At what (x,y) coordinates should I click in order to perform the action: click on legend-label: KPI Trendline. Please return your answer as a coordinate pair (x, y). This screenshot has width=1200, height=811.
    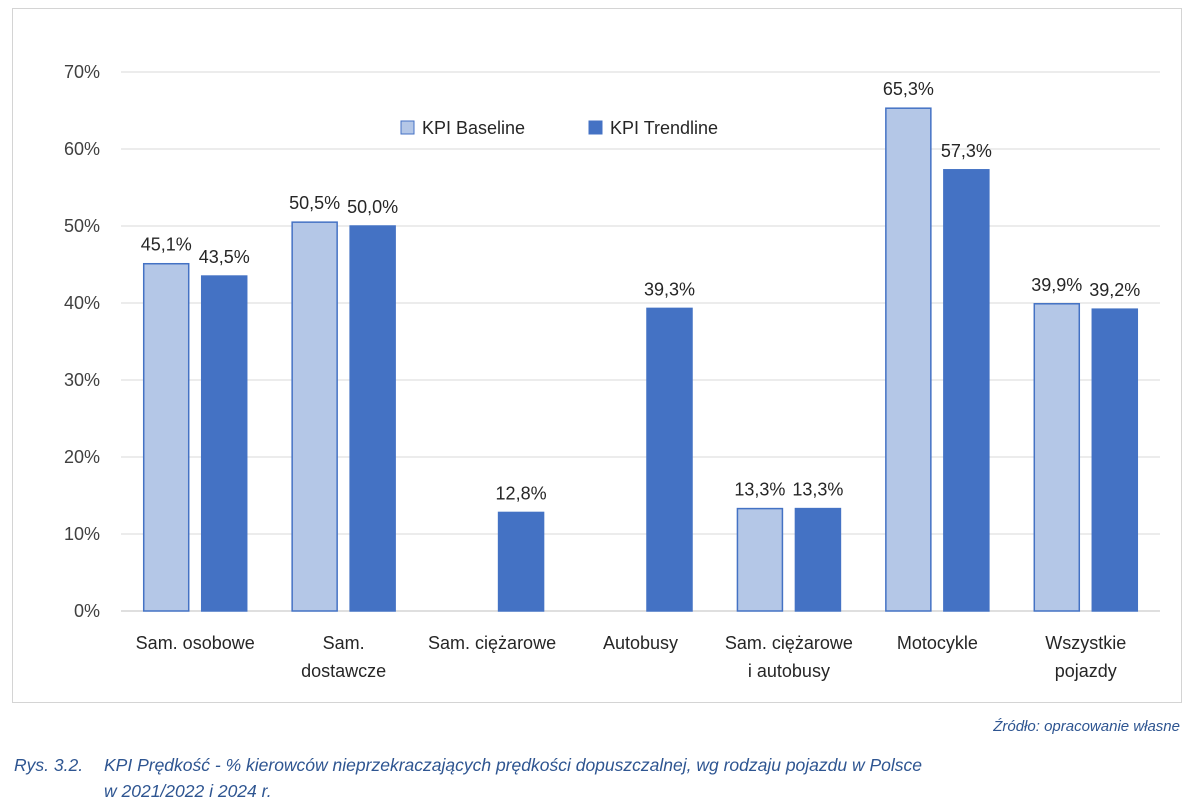
    Looking at the image, I should click on (664, 128).